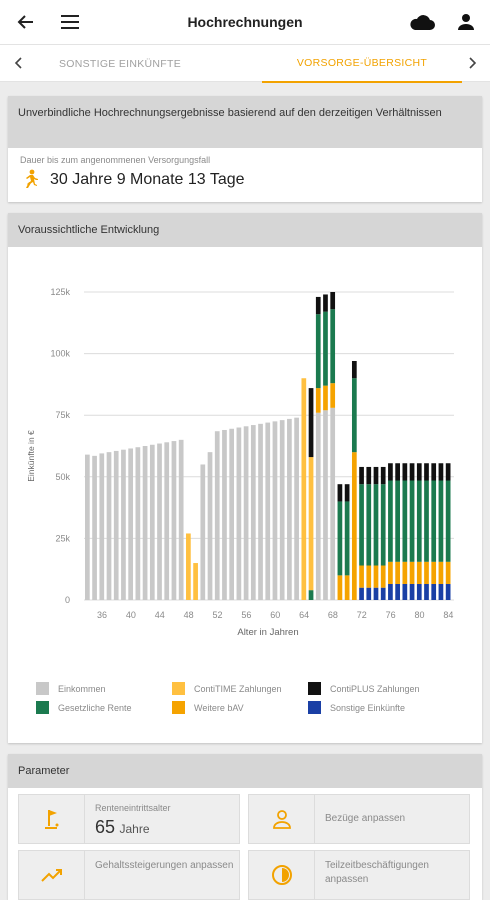 The image size is (490, 900). I want to click on parameter-heading: Parameter, so click(245, 771).